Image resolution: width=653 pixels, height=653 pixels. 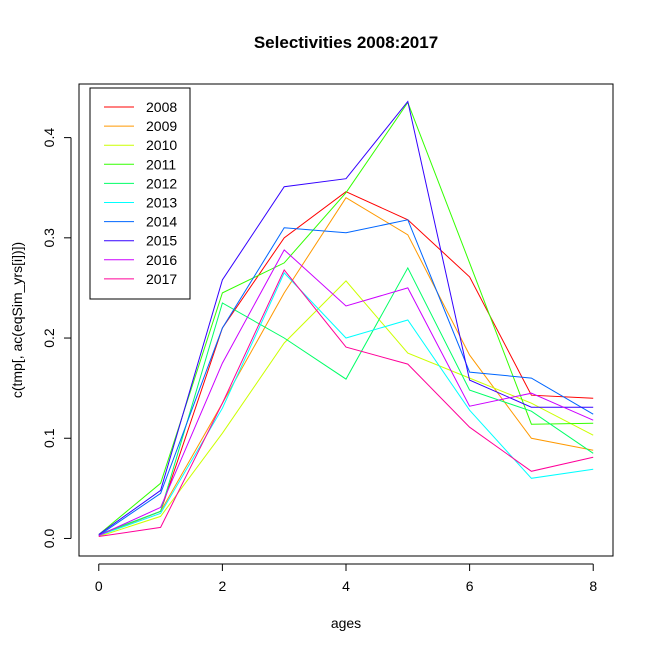 What do you see at coordinates (222, 586) in the screenshot?
I see `x-tick-label: 2` at bounding box center [222, 586].